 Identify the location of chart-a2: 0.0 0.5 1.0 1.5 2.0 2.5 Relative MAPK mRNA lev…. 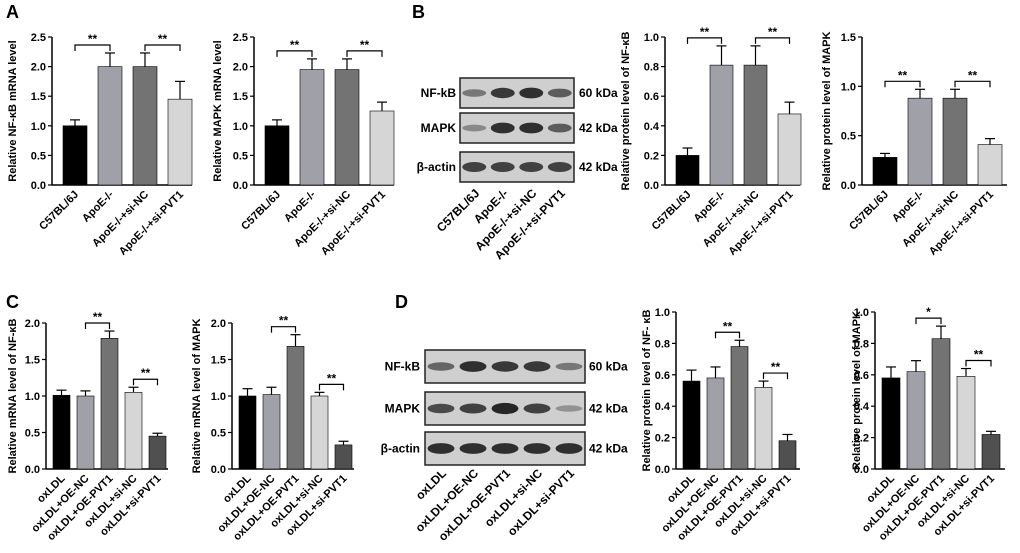
(303, 145).